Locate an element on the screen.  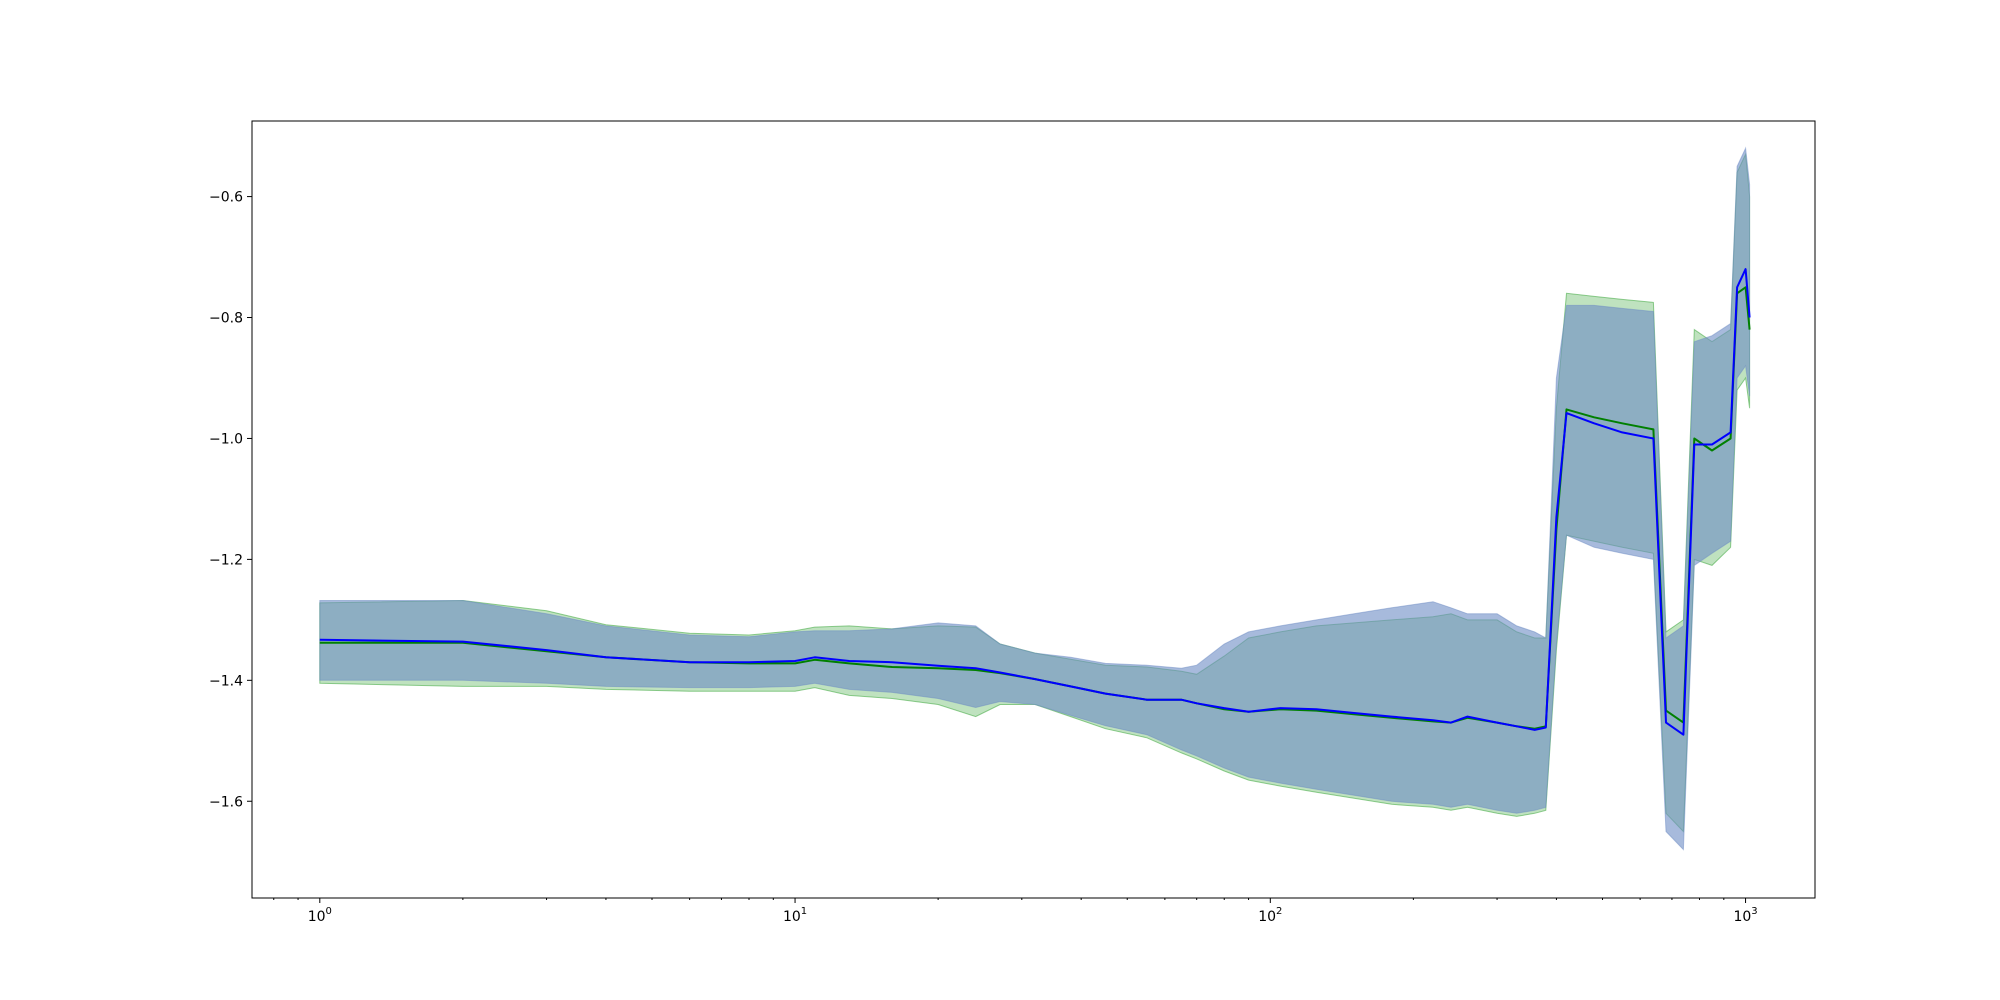
x-tick-label: 10¹ is located at coordinates (795, 915).